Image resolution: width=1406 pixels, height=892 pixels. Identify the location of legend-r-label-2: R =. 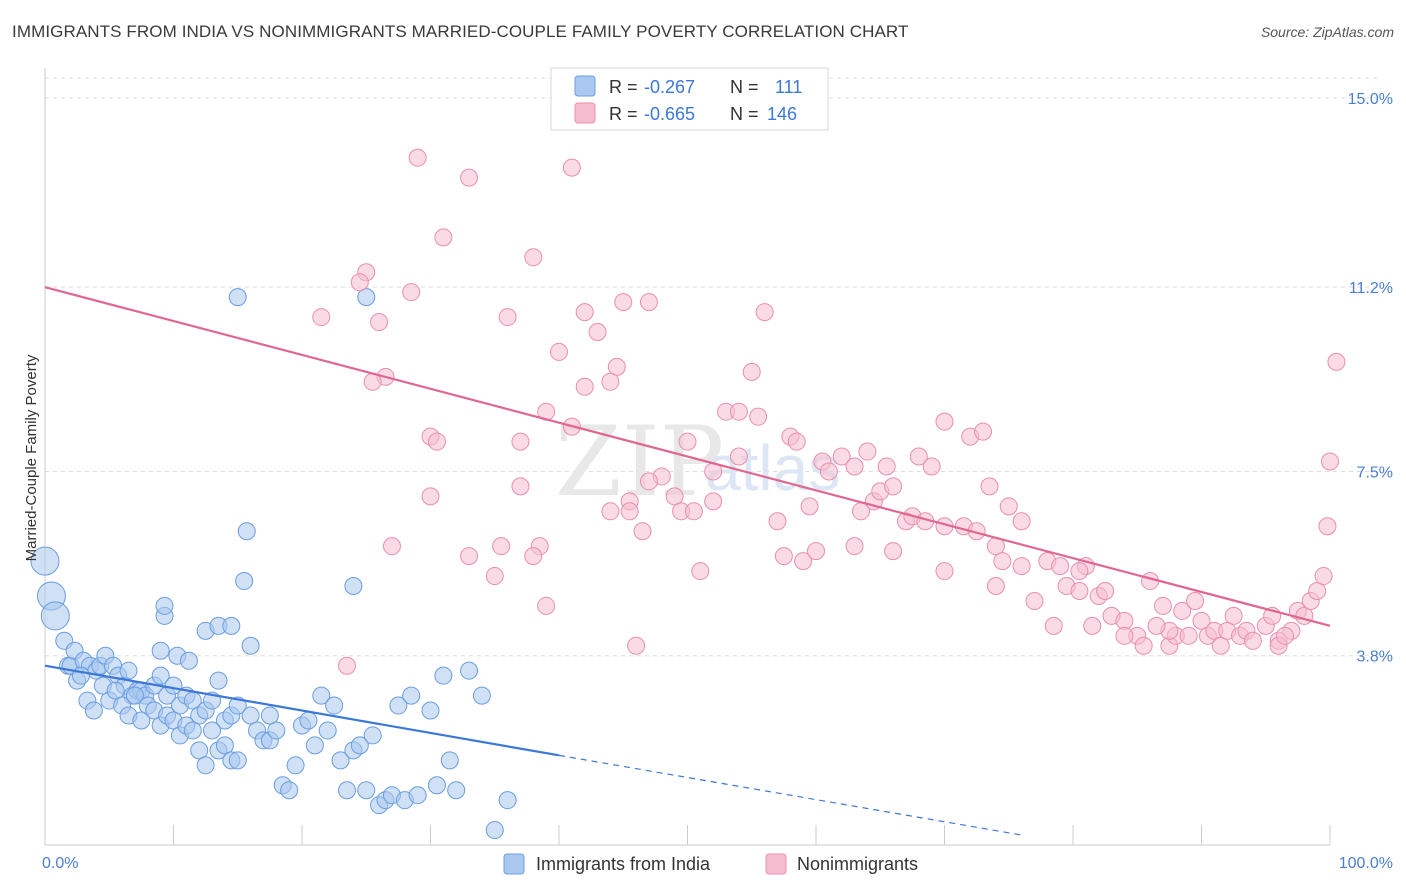
(623, 114).